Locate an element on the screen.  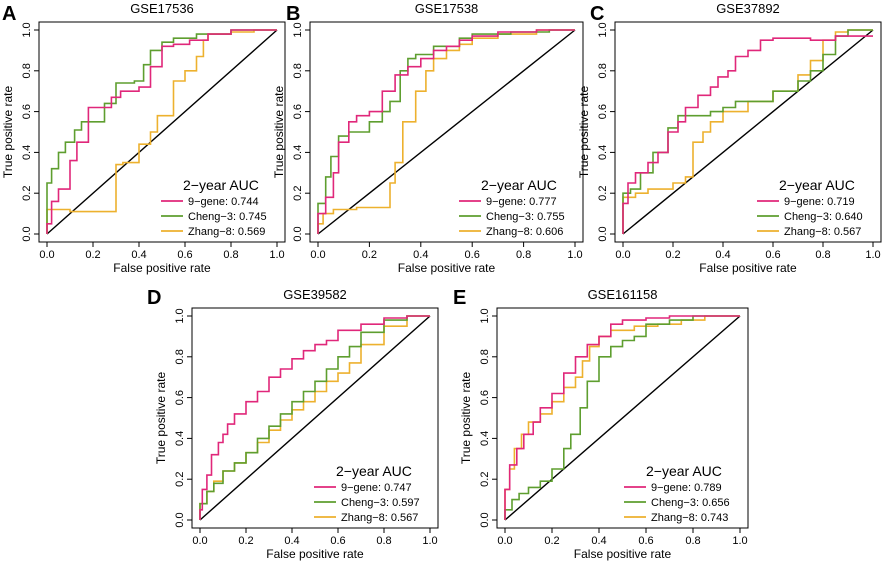
legend-entry: Cheng−3: 0.597 is located at coordinates (380, 503).